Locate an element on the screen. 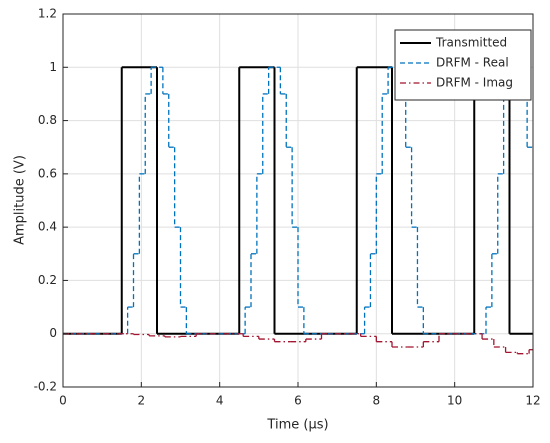 The height and width of the screenshot is (443, 550). legend: Transmitted DRFM - Real DRFM - Imag is located at coordinates (463, 65).